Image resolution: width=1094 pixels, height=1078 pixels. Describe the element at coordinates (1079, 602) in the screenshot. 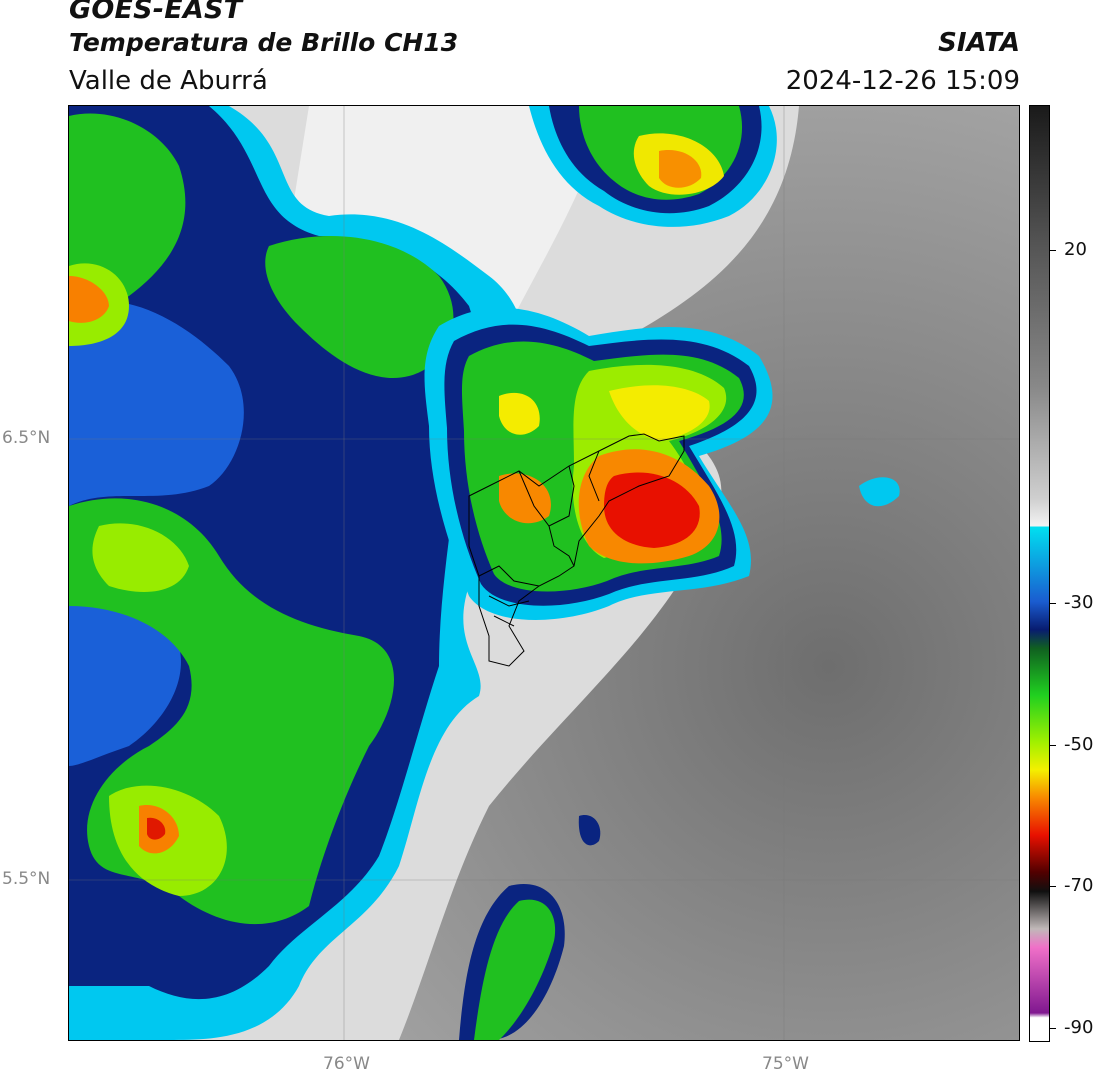

I see `colorbar-label-minus30: -30` at that location.